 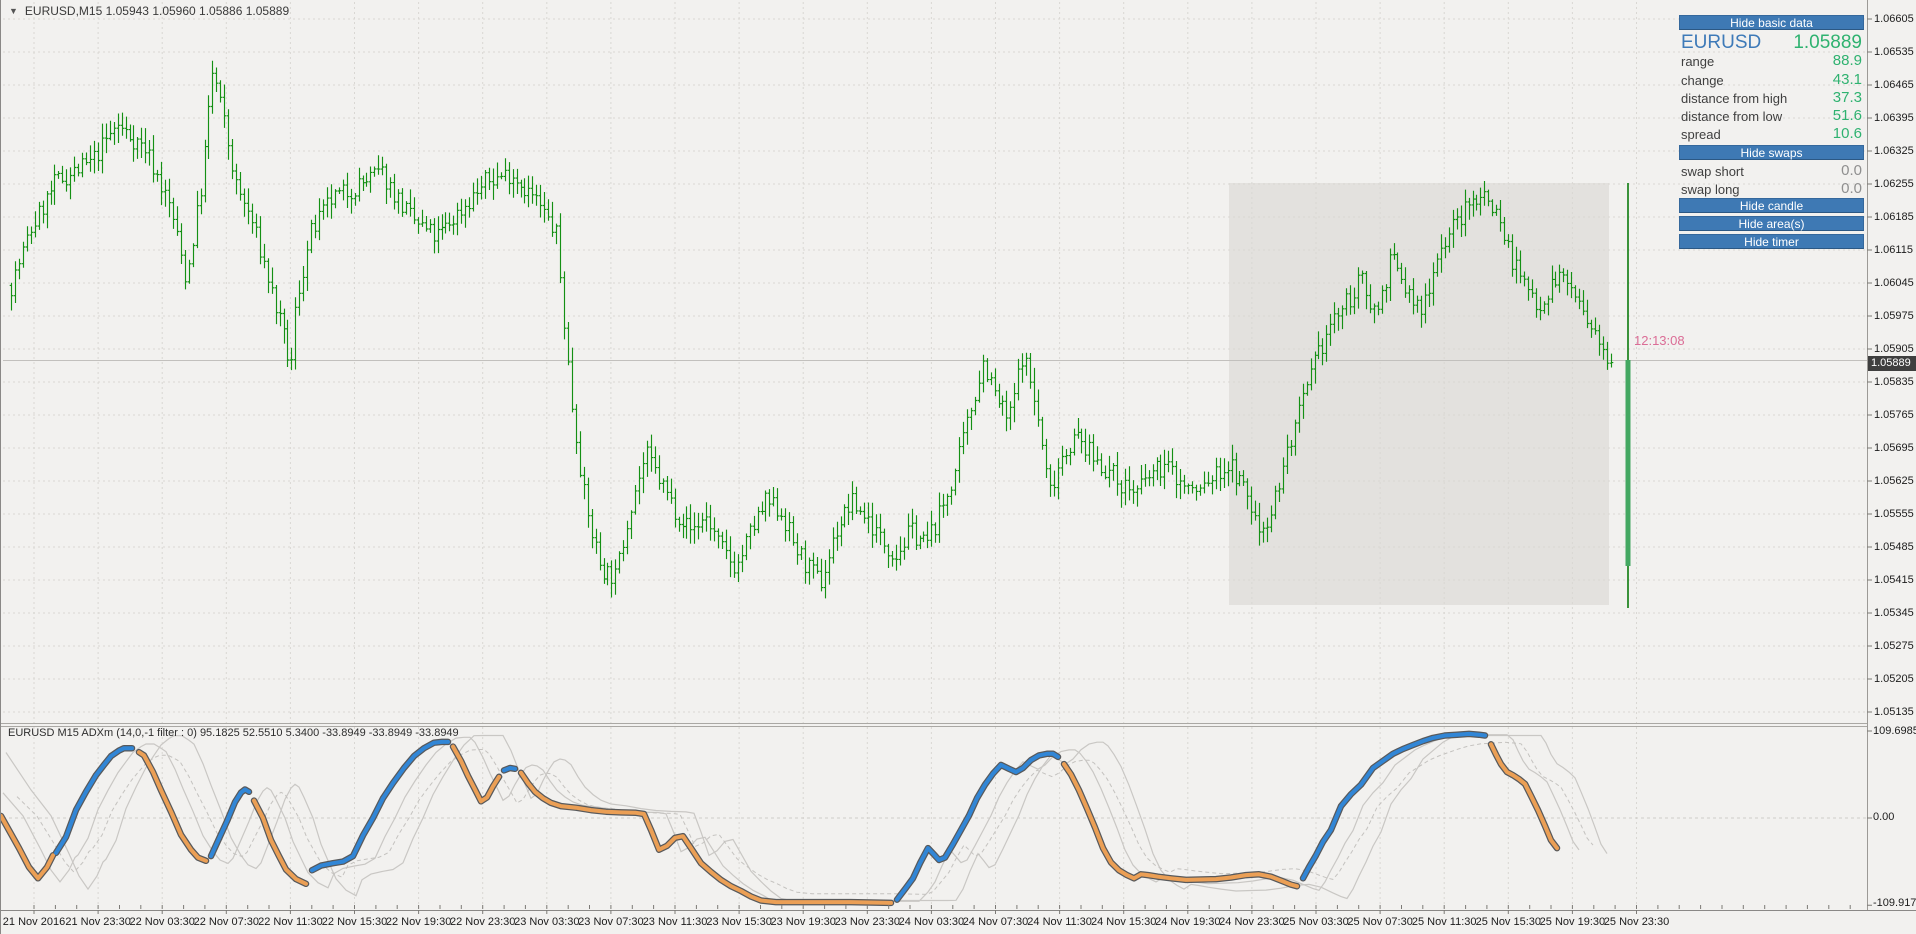 What do you see at coordinates (1771, 22) in the screenshot?
I see `hide-basic-data-button: Hide basic data` at bounding box center [1771, 22].